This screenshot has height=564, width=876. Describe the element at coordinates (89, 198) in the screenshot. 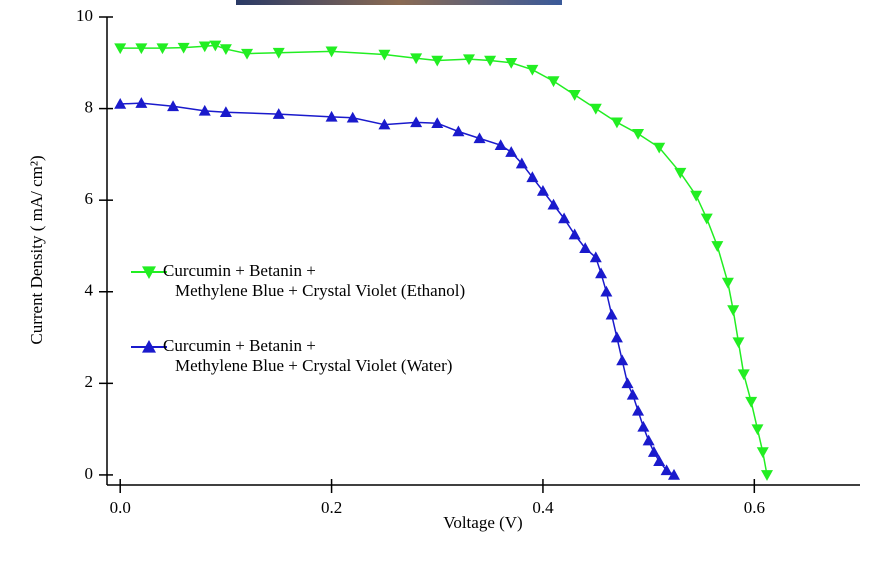

I see `y-tick-label: 6` at that location.